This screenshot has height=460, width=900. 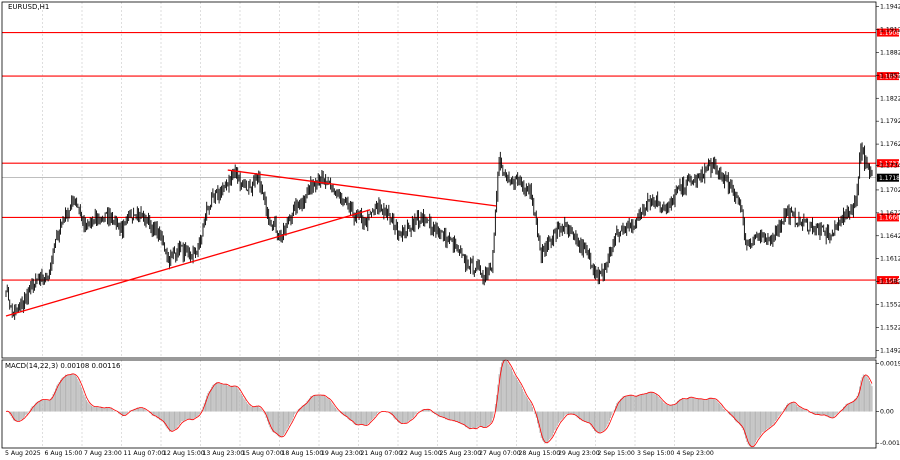 I want to click on x-tick-label: 27 Aug 07:00, so click(x=500, y=453).